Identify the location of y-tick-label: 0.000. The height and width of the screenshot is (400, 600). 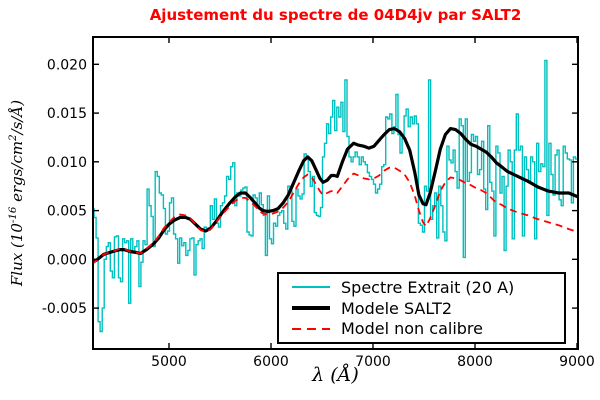
(67, 260).